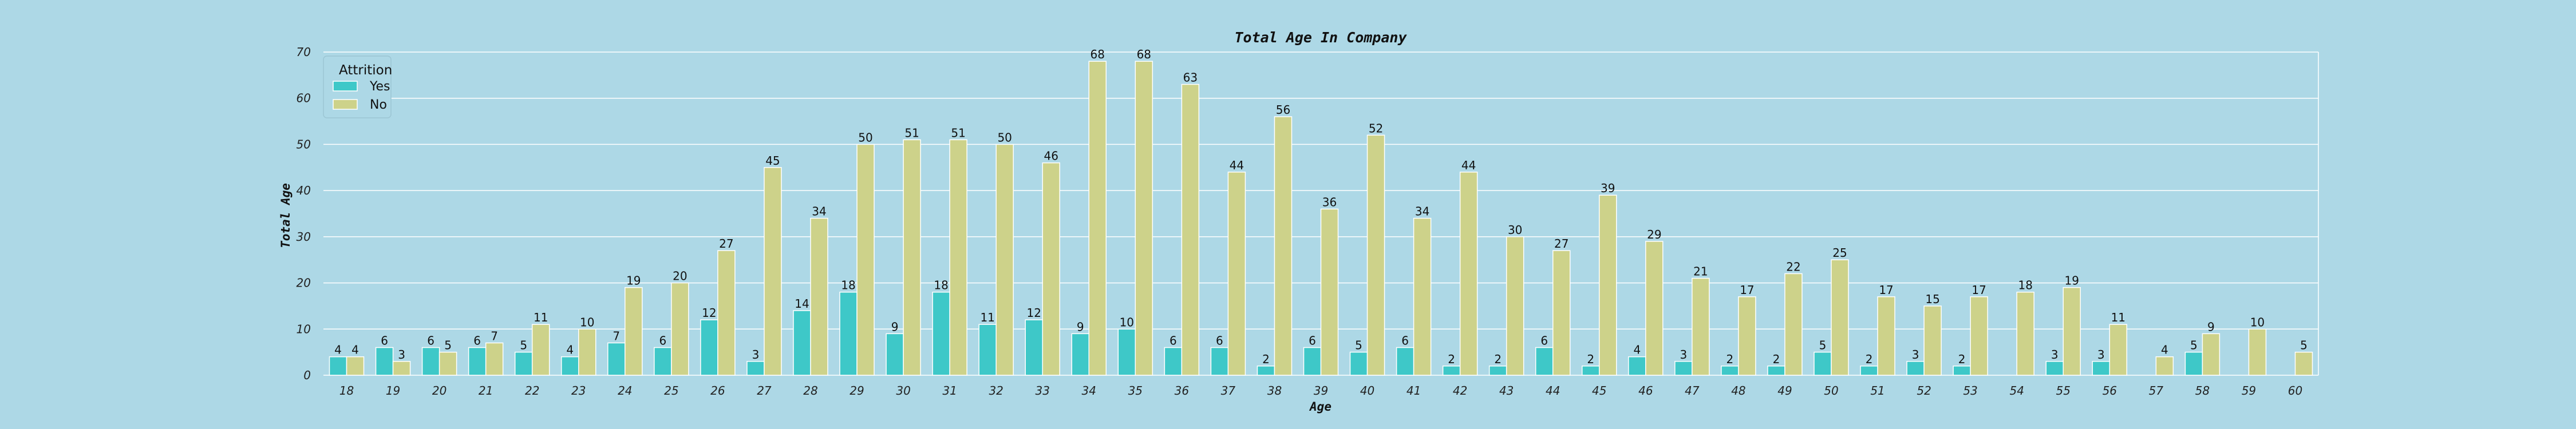 The height and width of the screenshot is (429, 2576). What do you see at coordinates (393, 391) in the screenshot?
I see `x-tick-label: 19` at bounding box center [393, 391].